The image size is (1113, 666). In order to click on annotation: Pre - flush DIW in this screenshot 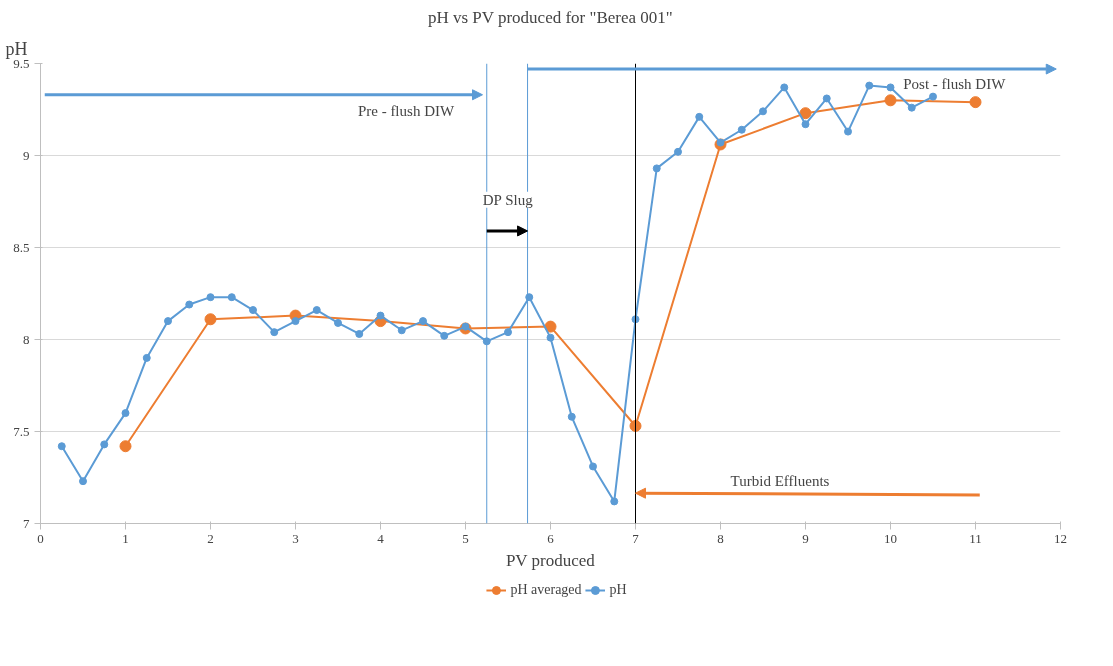, I will do `click(406, 111)`.